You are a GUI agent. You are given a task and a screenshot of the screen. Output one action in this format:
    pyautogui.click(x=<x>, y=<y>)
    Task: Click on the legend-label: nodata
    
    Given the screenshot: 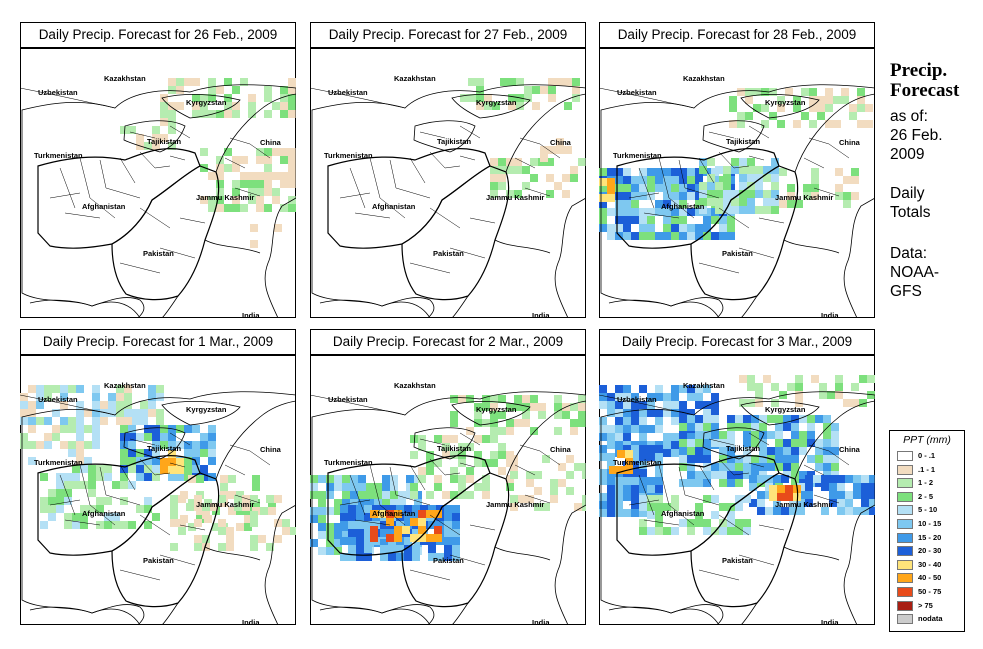 What is the action you would take?
    pyautogui.click(x=930, y=619)
    